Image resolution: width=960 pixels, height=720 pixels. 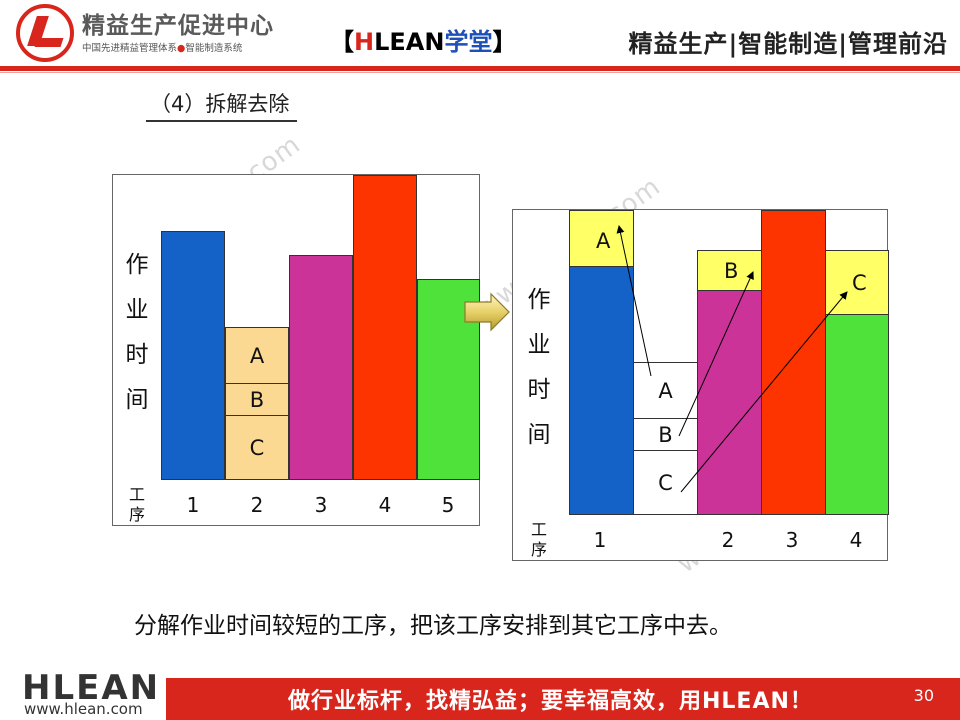 What do you see at coordinates (409, 42) in the screenshot?
I see `academy-lean: LEAN` at bounding box center [409, 42].